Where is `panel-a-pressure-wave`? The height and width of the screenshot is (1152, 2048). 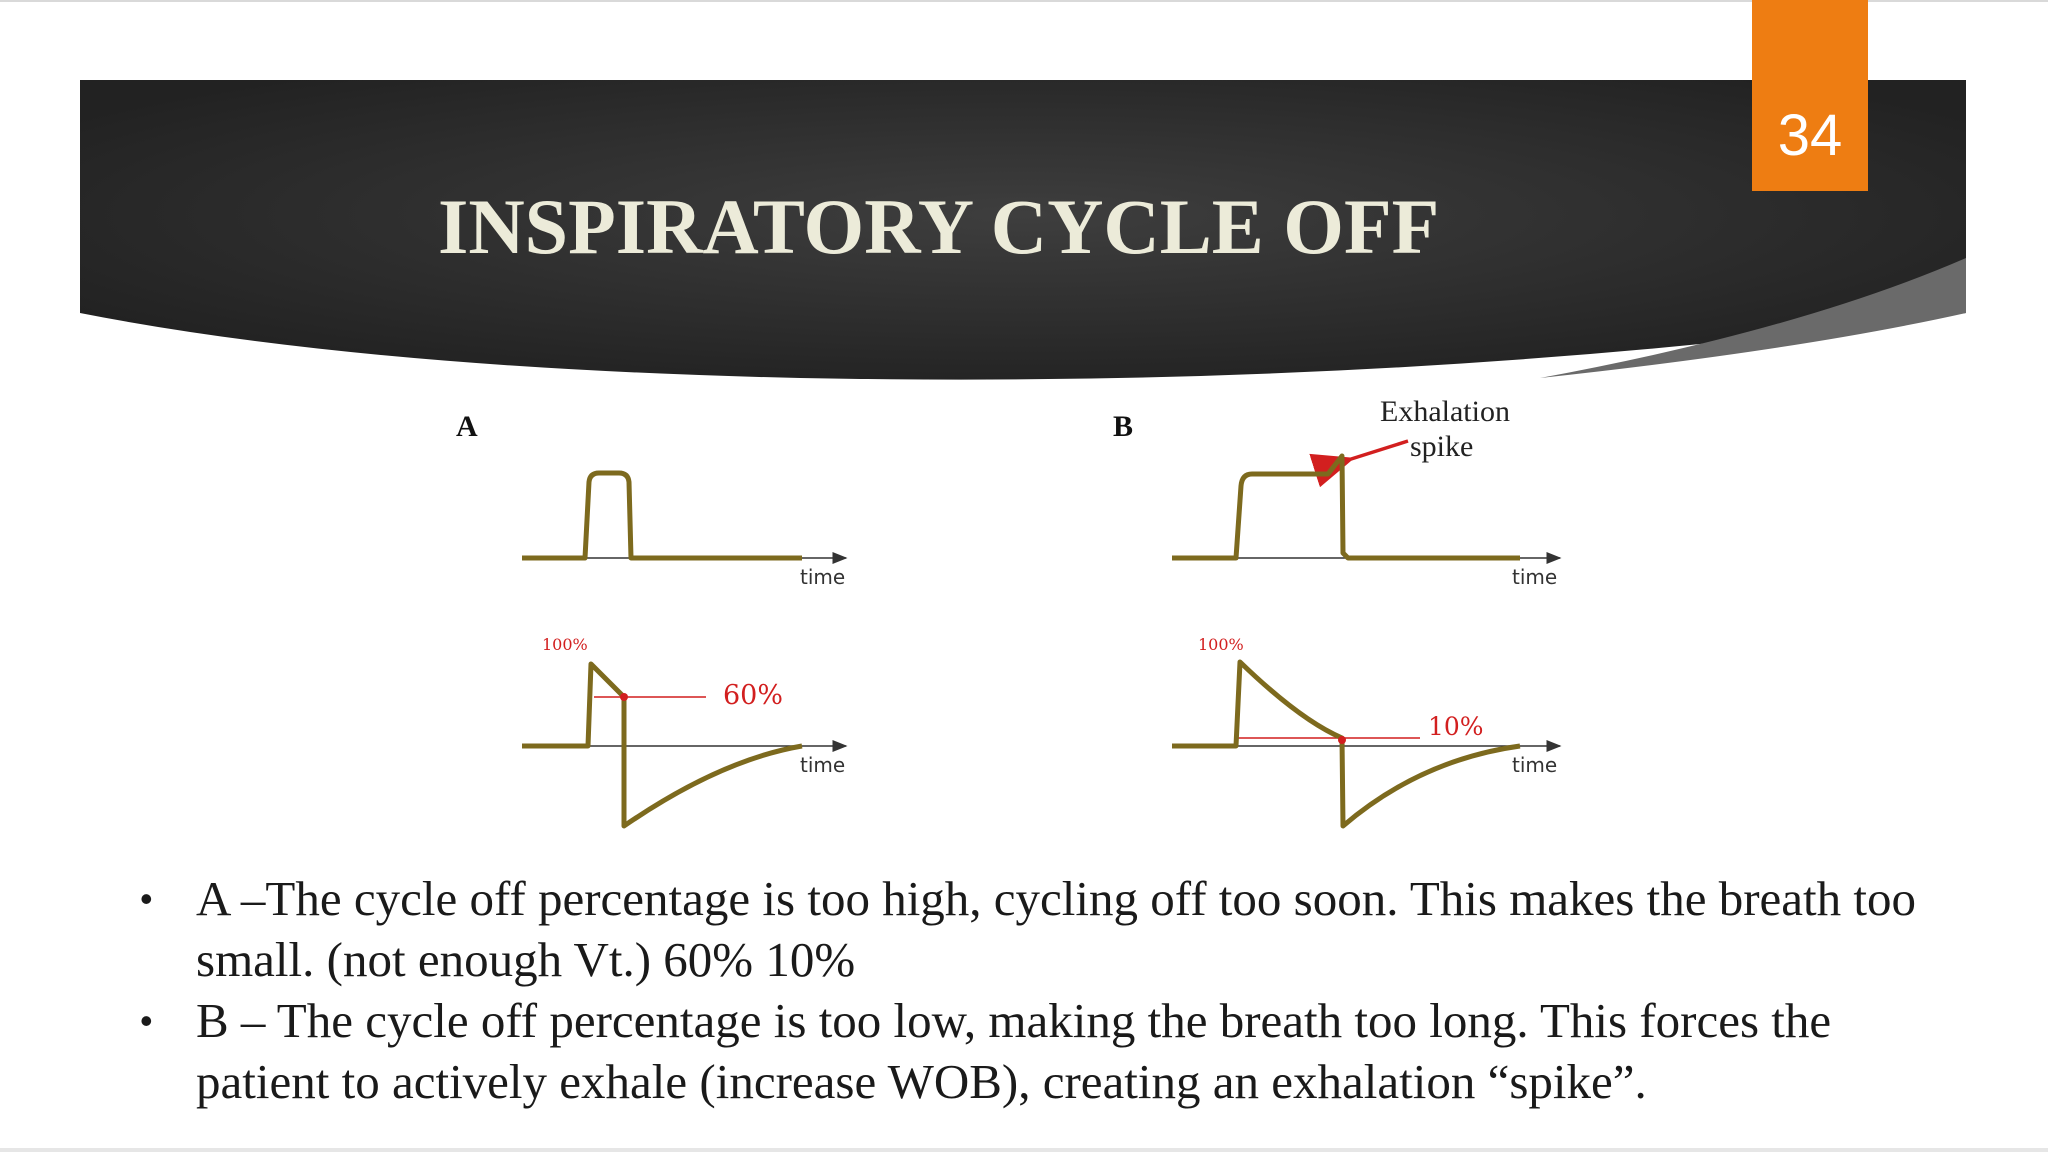
panel-a-pressure-wave is located at coordinates (662, 515).